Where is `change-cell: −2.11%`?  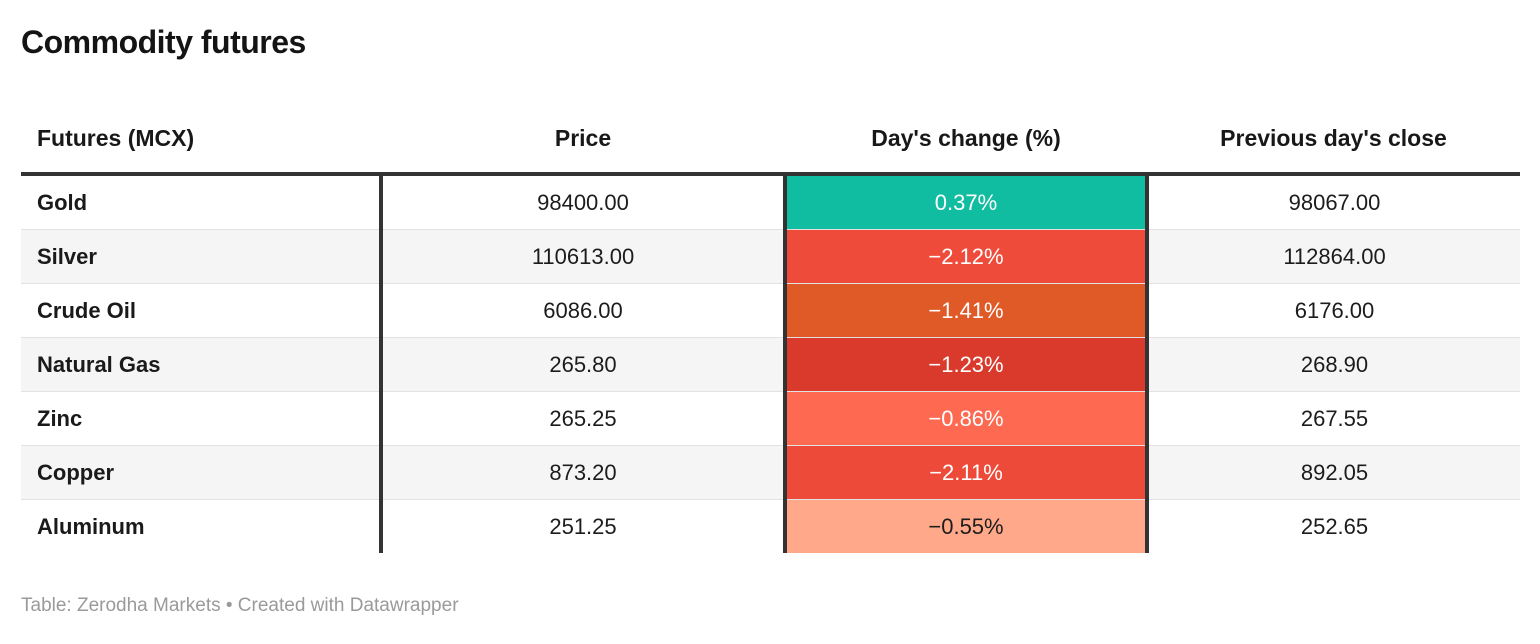 change-cell: −2.11% is located at coordinates (966, 472).